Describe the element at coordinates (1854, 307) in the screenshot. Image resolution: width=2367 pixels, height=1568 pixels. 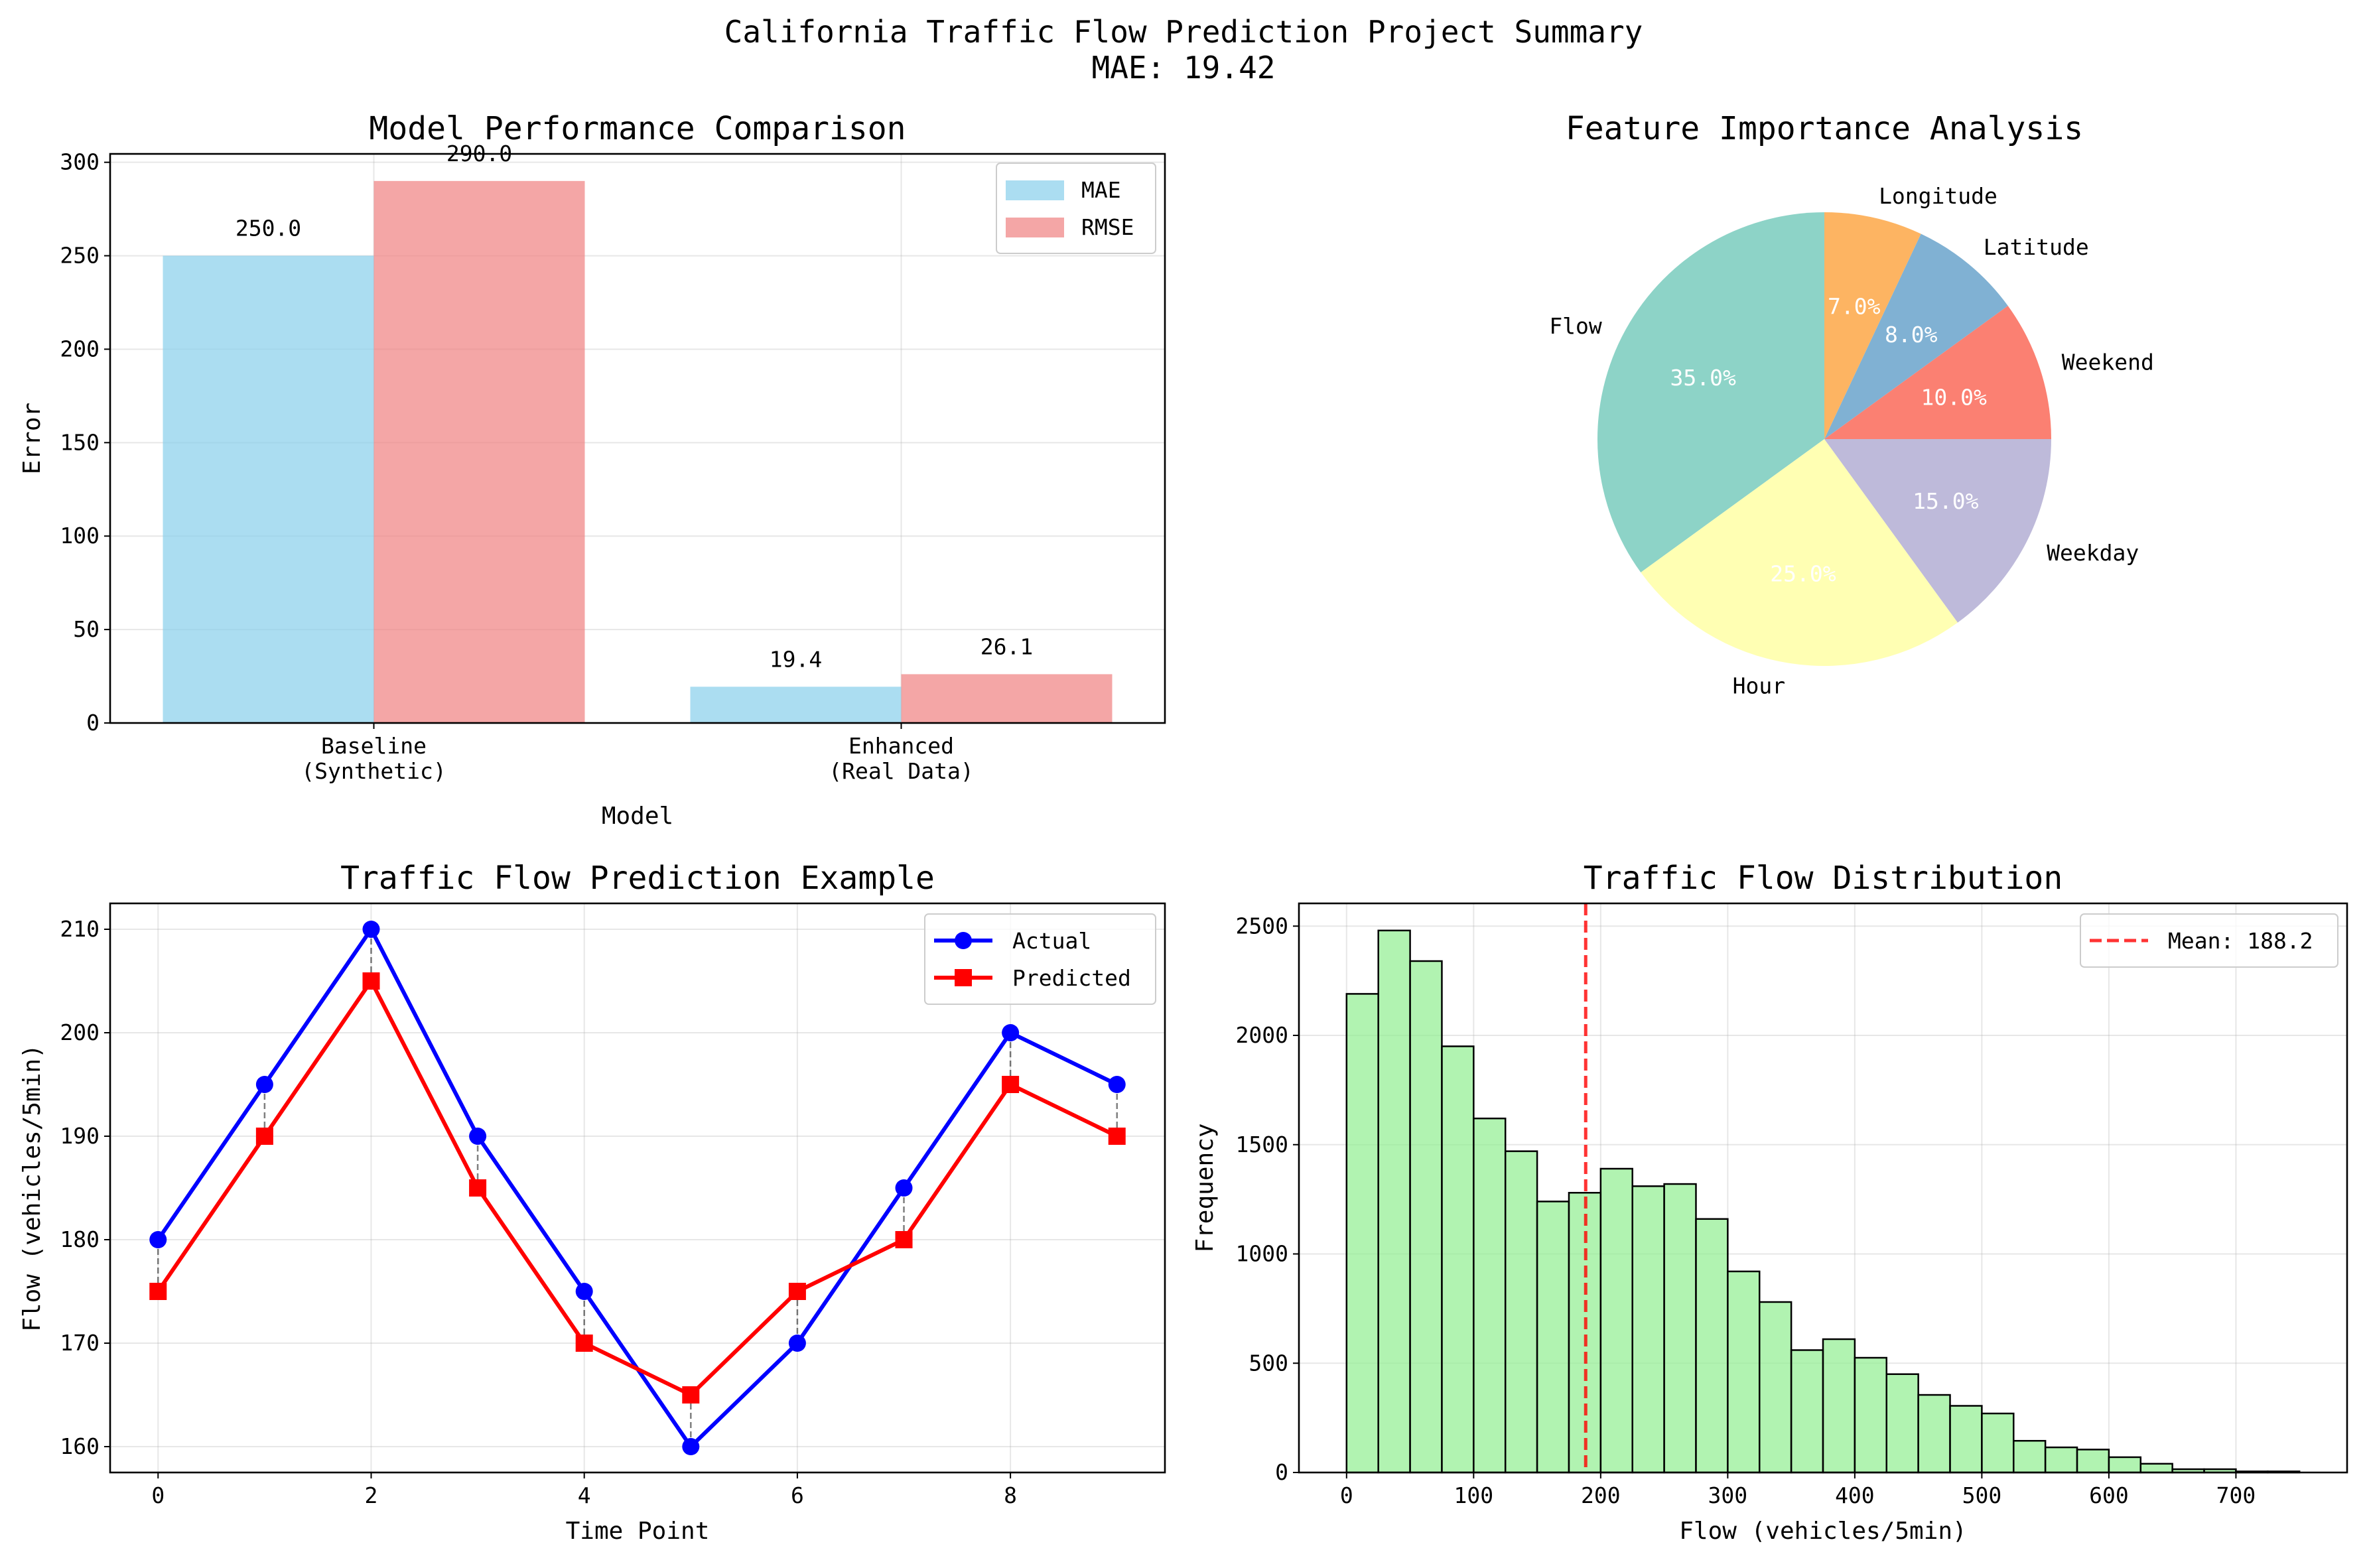
I see `pie-pct-label: 7.0%` at that location.